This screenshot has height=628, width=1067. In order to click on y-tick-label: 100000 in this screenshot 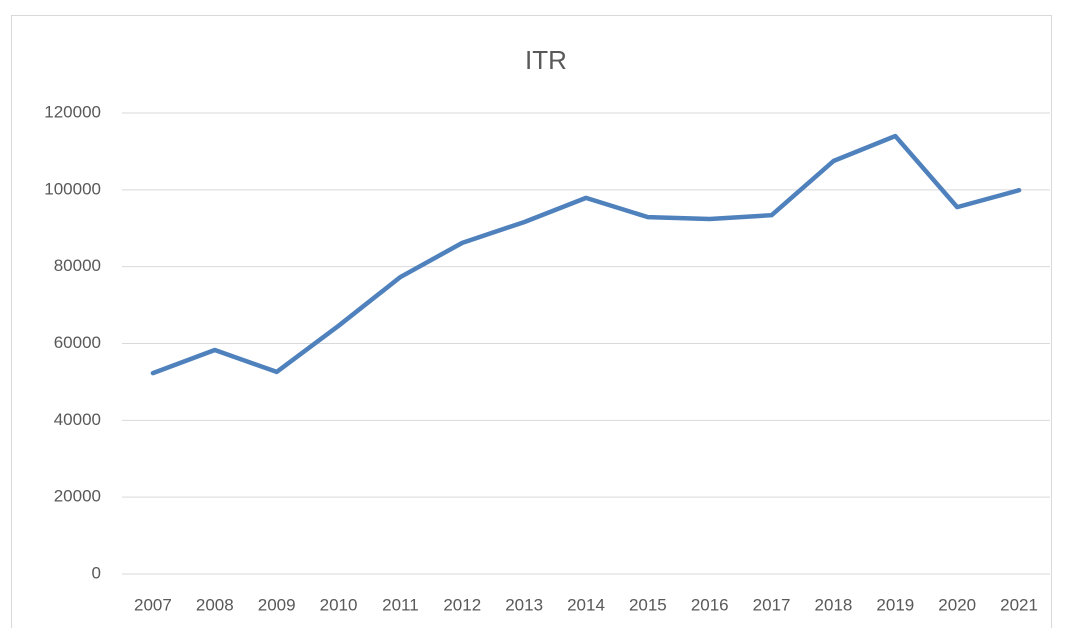, I will do `click(72, 188)`.